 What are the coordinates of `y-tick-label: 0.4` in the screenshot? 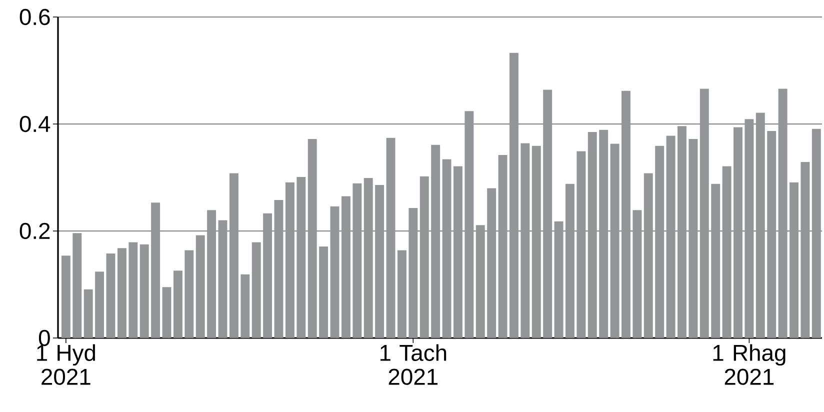 It's located at (35, 124).